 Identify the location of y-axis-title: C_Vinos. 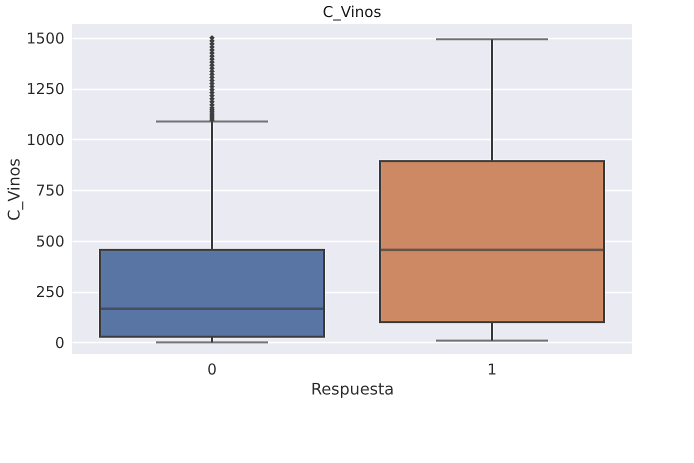
(14, 189).